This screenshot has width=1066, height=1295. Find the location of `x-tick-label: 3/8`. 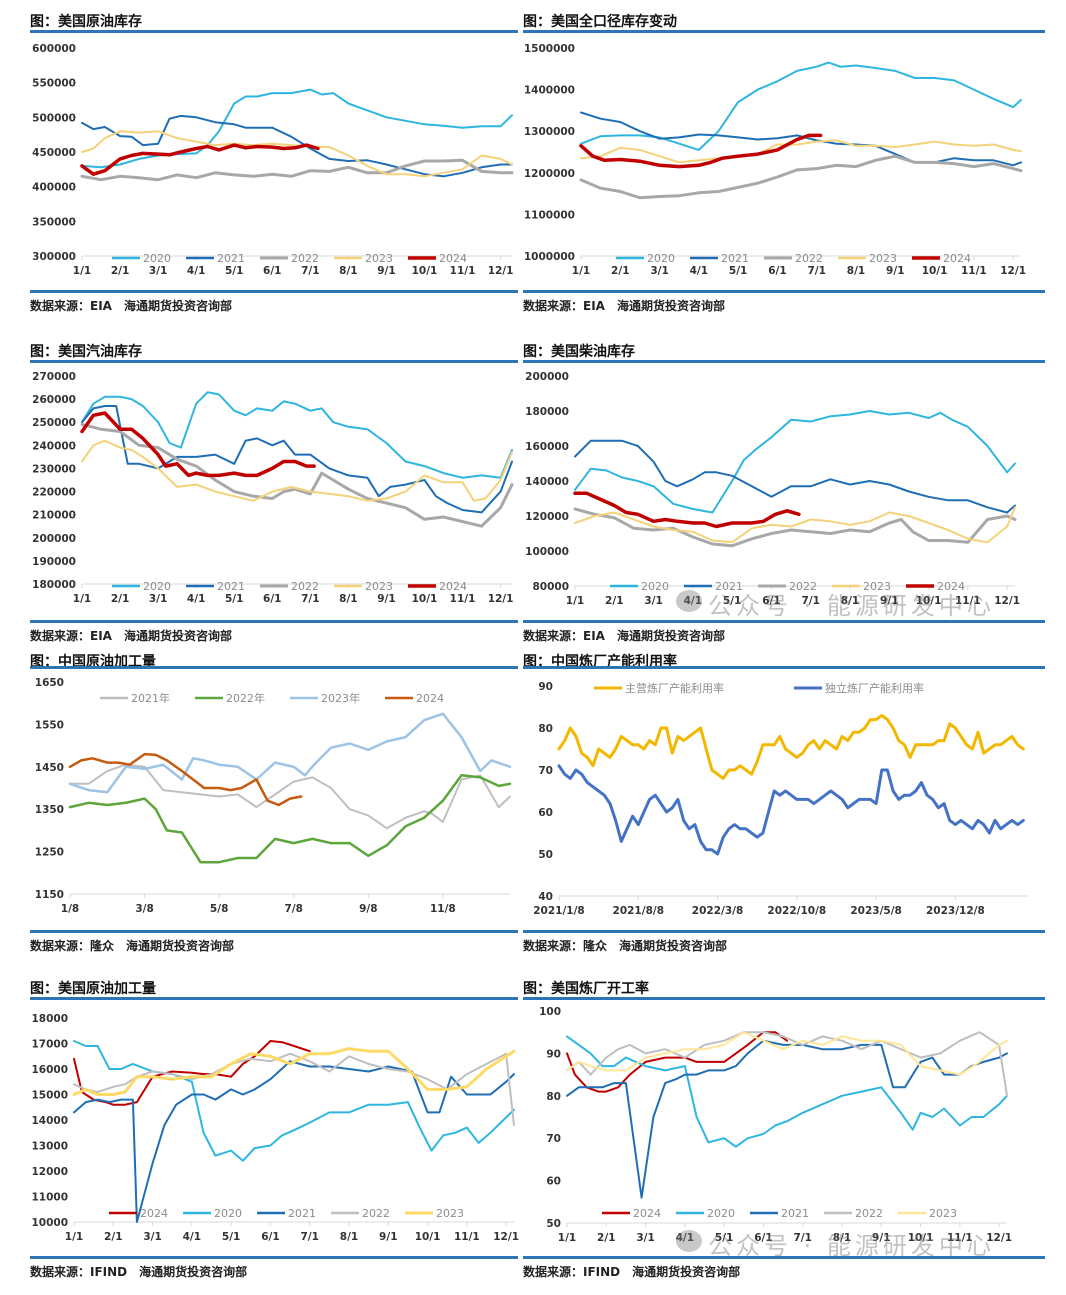

x-tick-label: 3/8 is located at coordinates (144, 909).